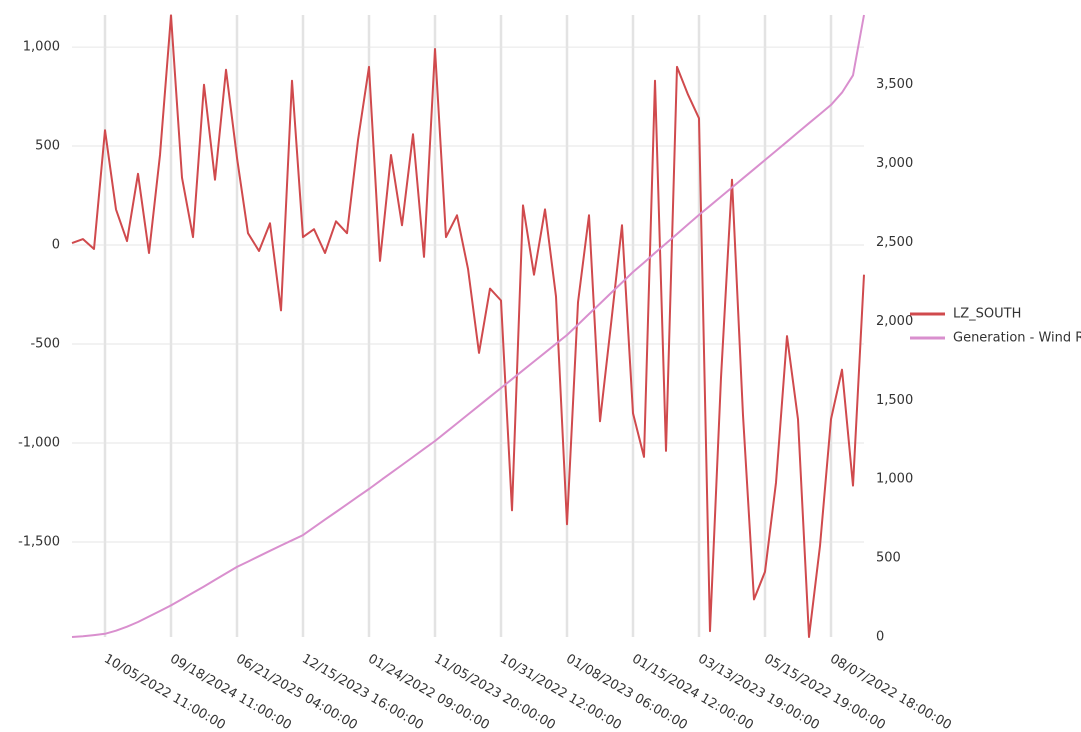  I want to click on x-tick-label: 06/21/2025 04:00:00, so click(296, 692).